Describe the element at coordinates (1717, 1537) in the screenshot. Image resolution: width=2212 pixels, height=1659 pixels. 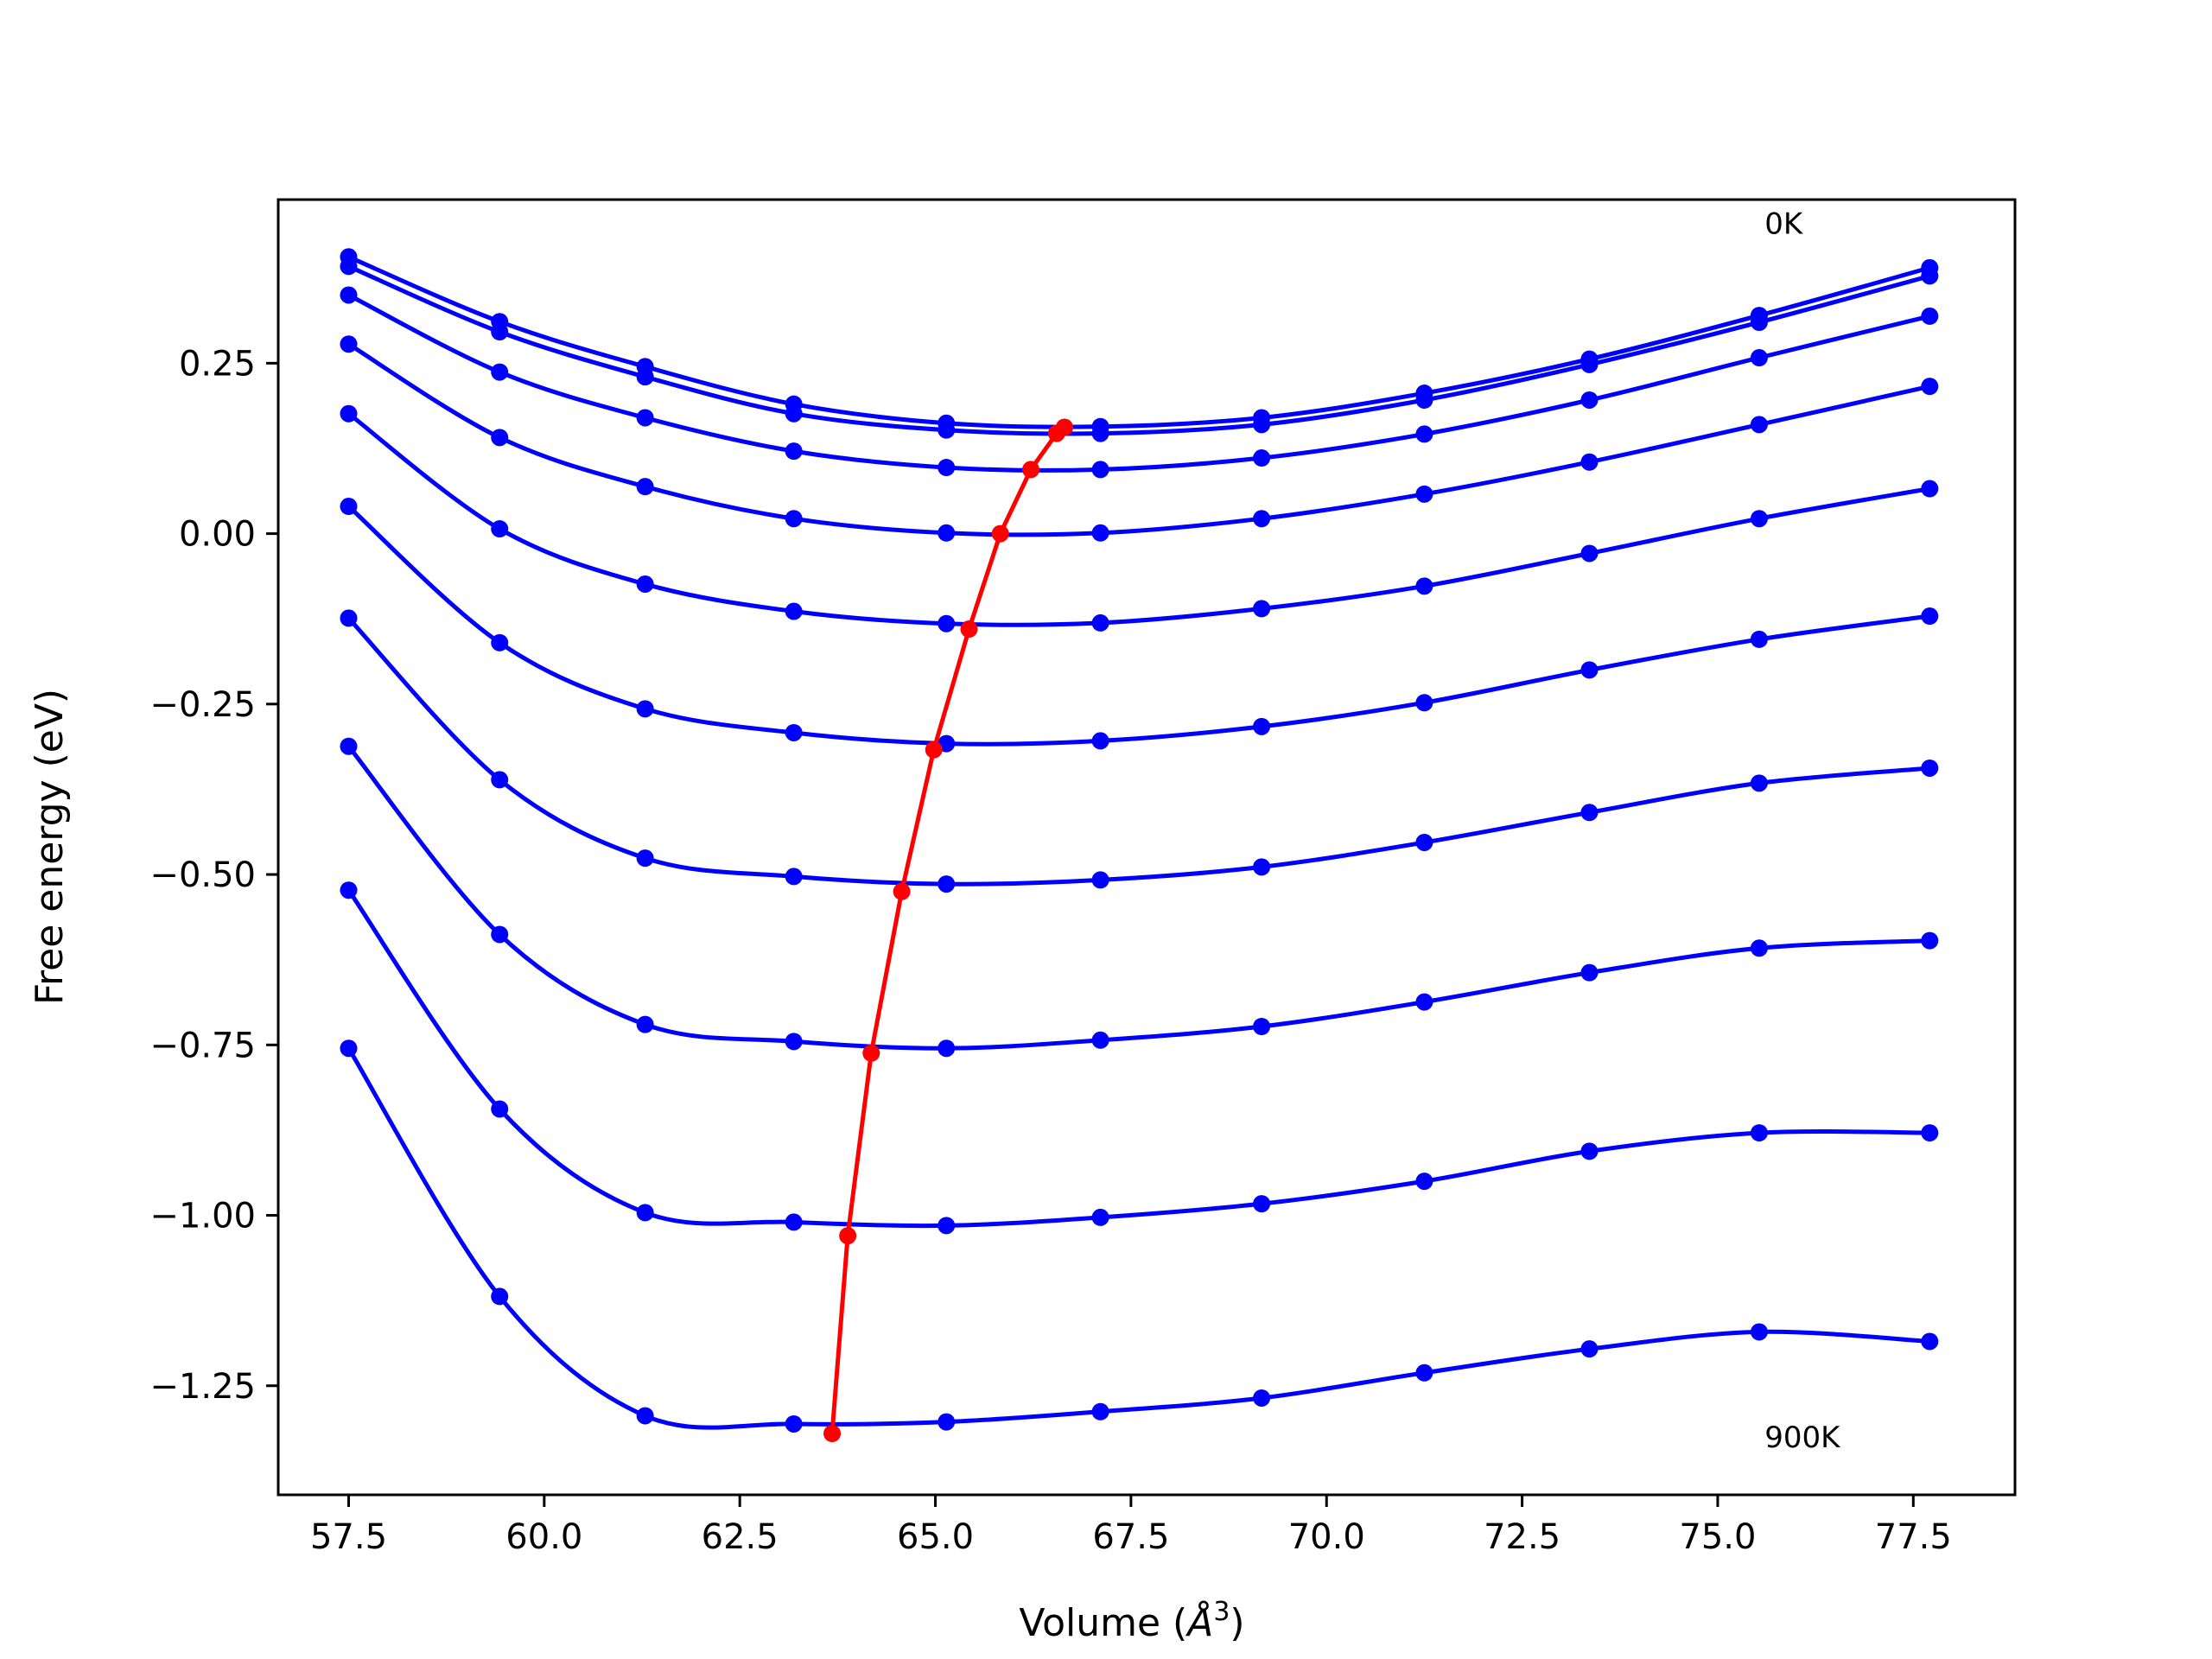
I see `x-tick-label: 75.0` at that location.